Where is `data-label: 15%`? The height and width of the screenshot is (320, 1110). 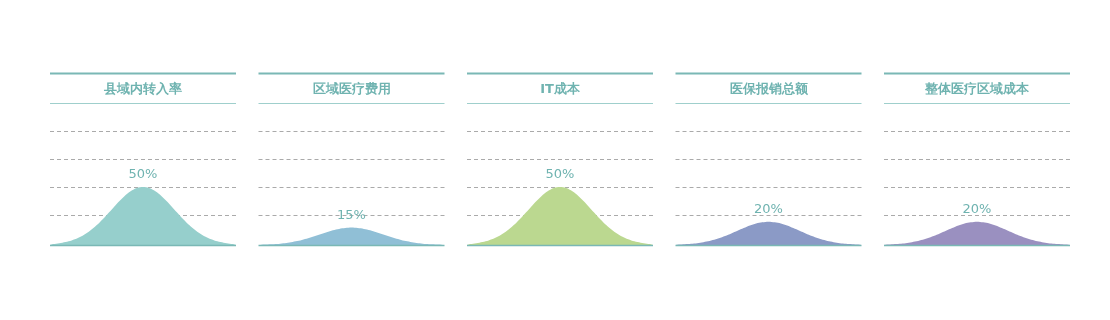 data-label: 15% is located at coordinates (351, 214).